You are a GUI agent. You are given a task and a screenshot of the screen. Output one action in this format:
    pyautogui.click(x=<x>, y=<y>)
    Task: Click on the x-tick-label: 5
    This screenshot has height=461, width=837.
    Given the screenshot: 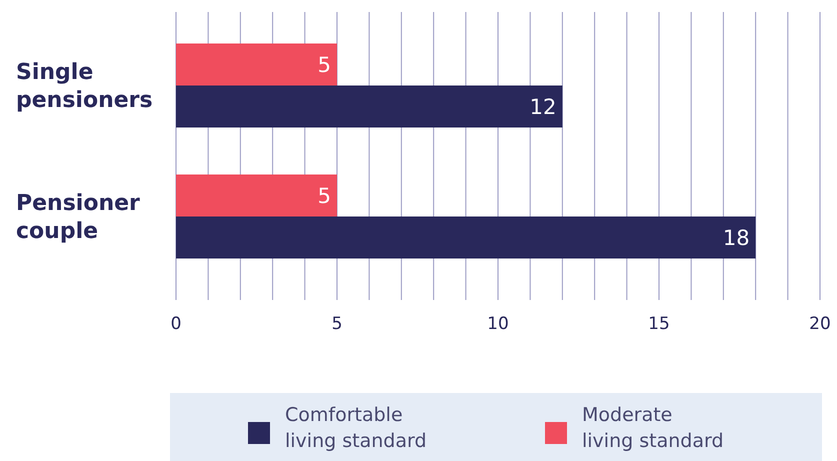 What is the action you would take?
    pyautogui.click(x=337, y=324)
    